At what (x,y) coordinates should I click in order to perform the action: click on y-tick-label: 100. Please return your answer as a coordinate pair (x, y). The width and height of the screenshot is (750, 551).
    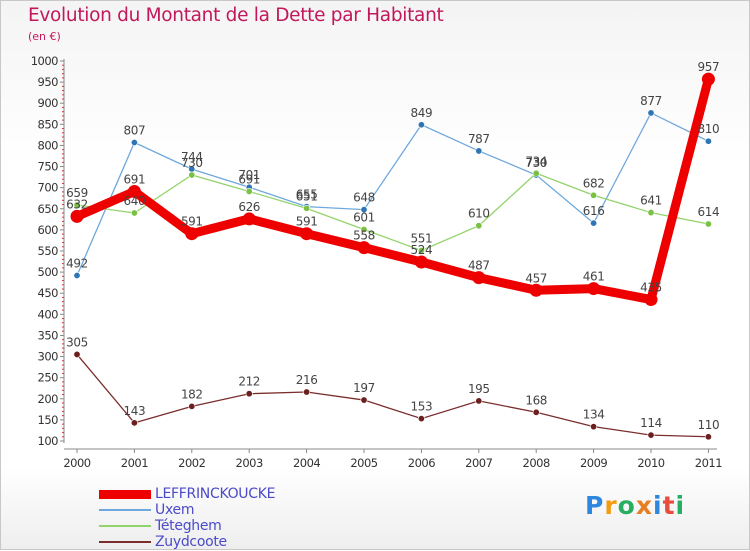
    Looking at the image, I should click on (48, 441).